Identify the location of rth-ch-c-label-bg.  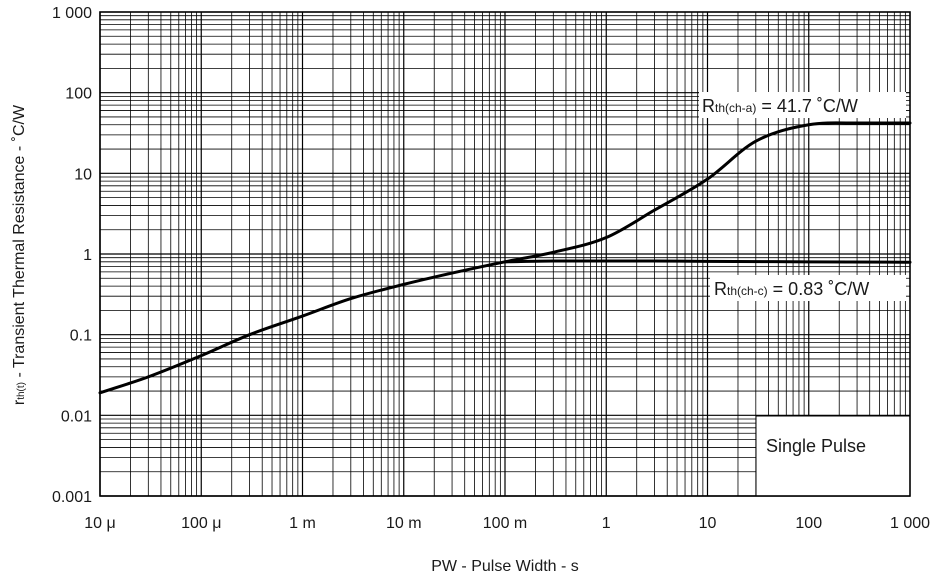
(808, 288).